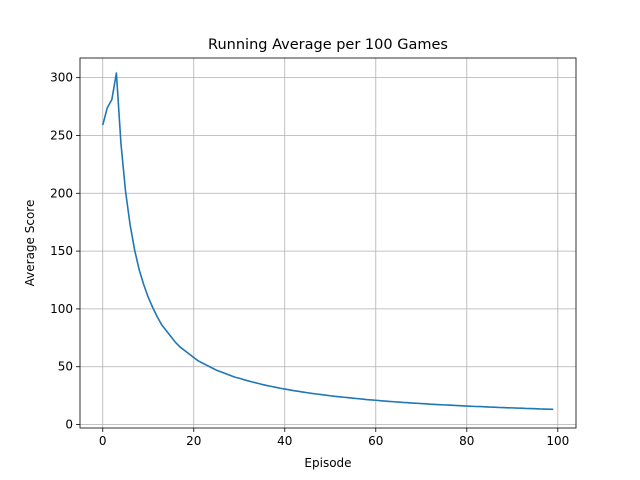 Image resolution: width=640 pixels, height=480 pixels. I want to click on y-tick-label: 0, so click(69, 425).